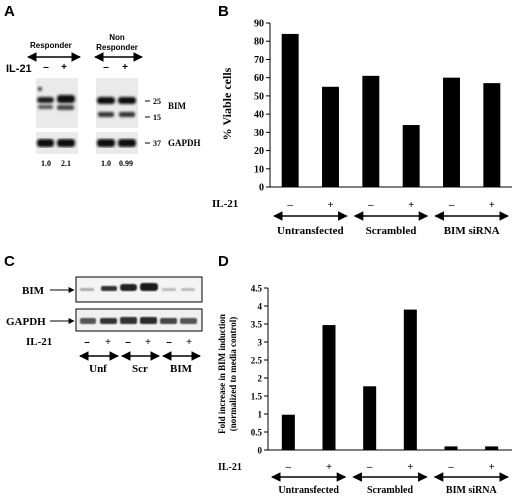  Describe the element at coordinates (260, 451) in the screenshot. I see `d-y-tick-label: 0` at that location.